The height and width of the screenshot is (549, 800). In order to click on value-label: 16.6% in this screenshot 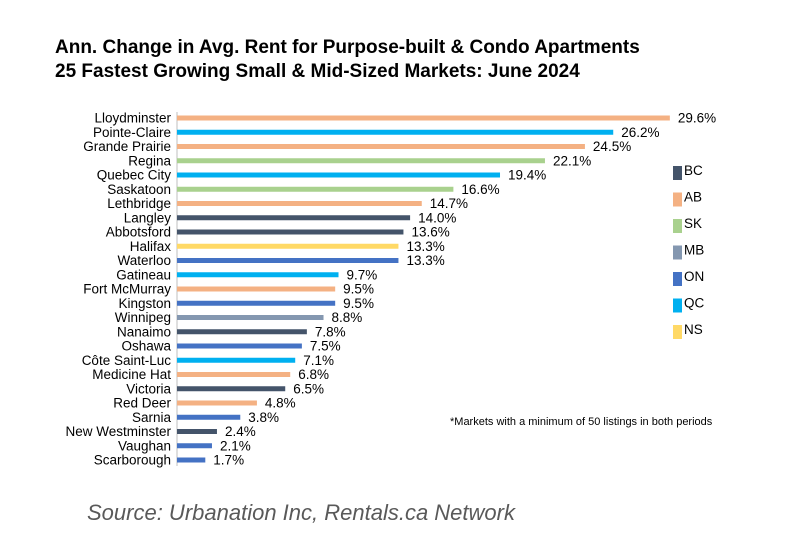, I will do `click(480, 189)`.